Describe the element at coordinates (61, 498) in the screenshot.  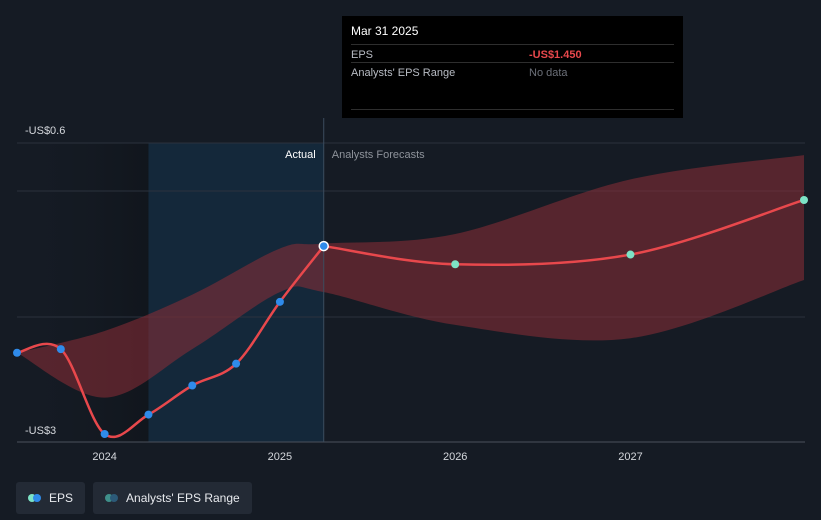
I see `legend-eps-label: EPS` at that location.